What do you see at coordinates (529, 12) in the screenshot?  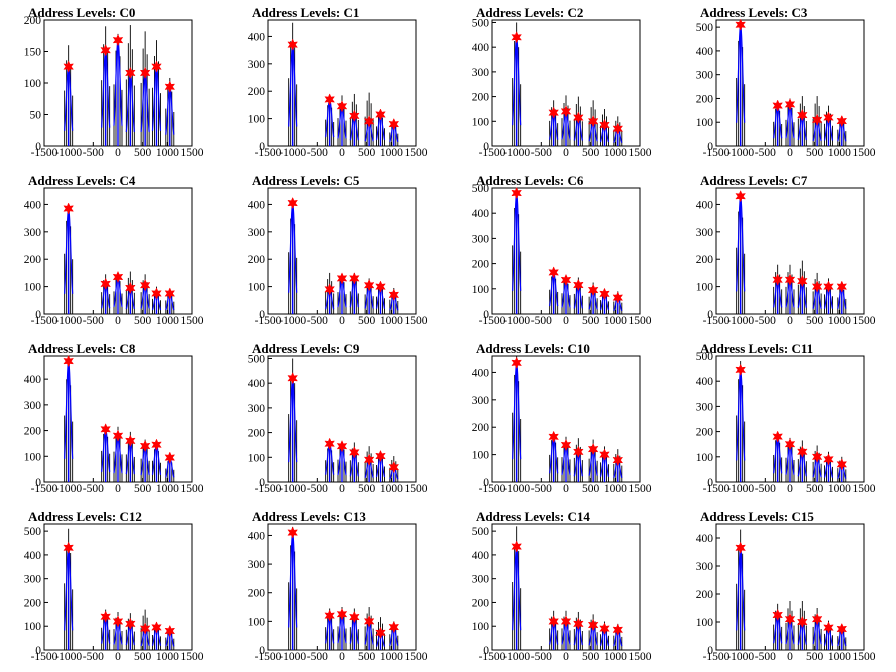 I see `chart-title: Address Levels: C2` at bounding box center [529, 12].